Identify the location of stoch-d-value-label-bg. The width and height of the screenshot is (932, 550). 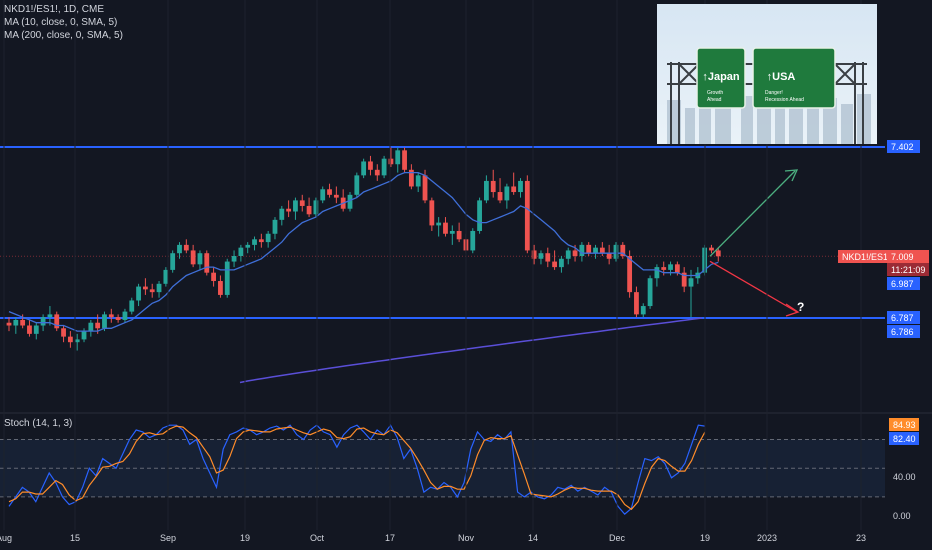
(904, 424).